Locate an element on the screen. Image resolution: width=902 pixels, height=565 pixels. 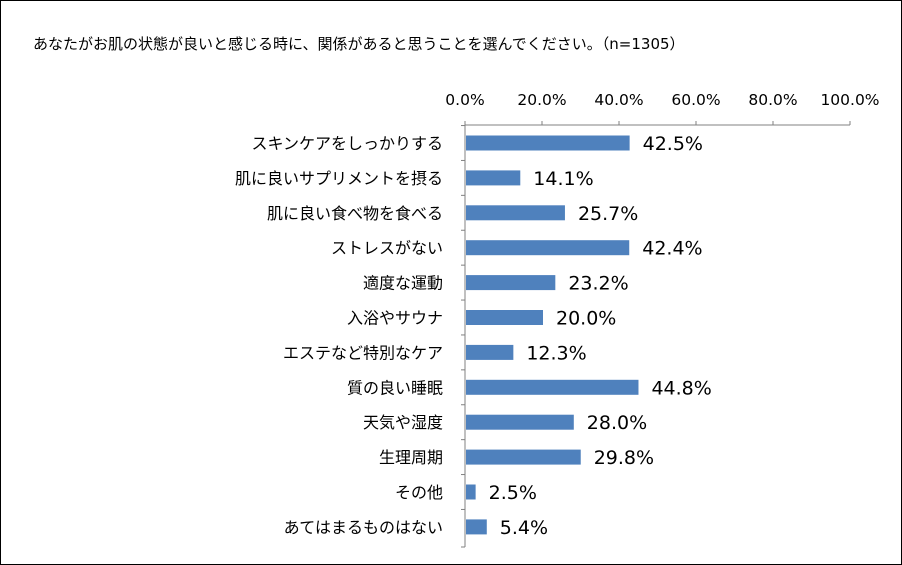
x-tick-label: 60.0% is located at coordinates (695, 100).